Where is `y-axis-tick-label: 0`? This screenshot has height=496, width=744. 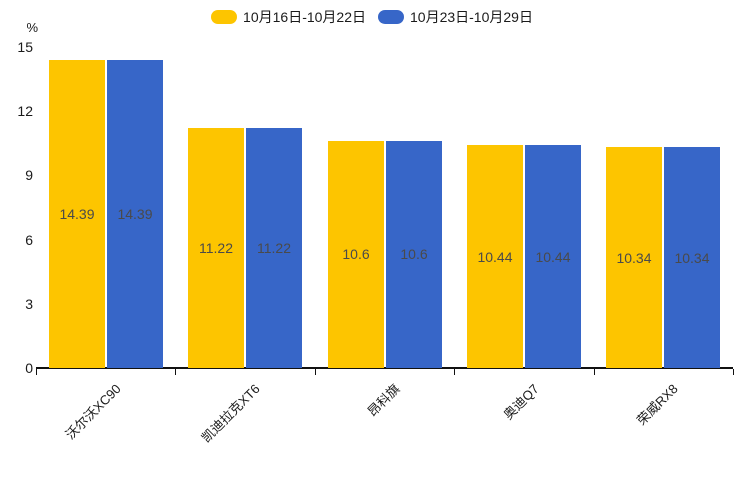
y-axis-tick-label: 0 is located at coordinates (29, 368).